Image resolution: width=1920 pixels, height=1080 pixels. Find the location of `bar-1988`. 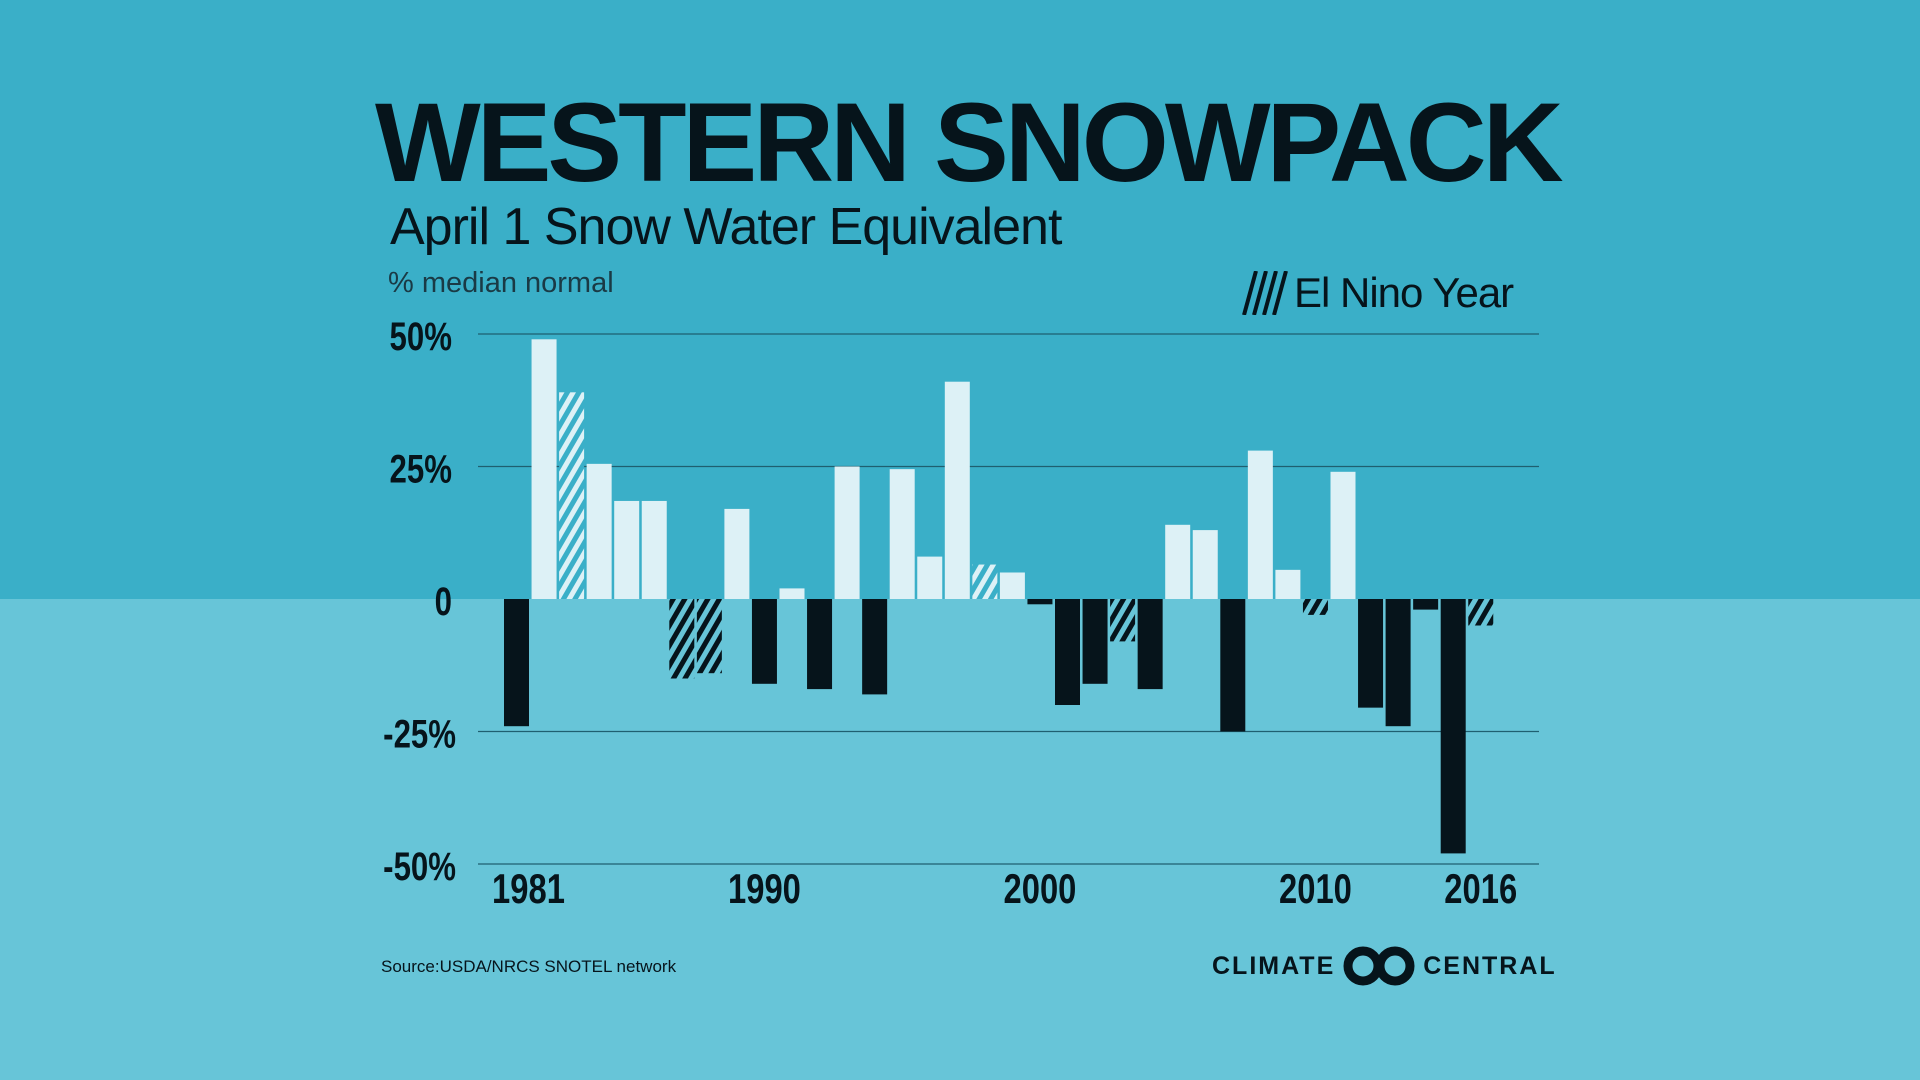

bar-1988 is located at coordinates (709, 636).